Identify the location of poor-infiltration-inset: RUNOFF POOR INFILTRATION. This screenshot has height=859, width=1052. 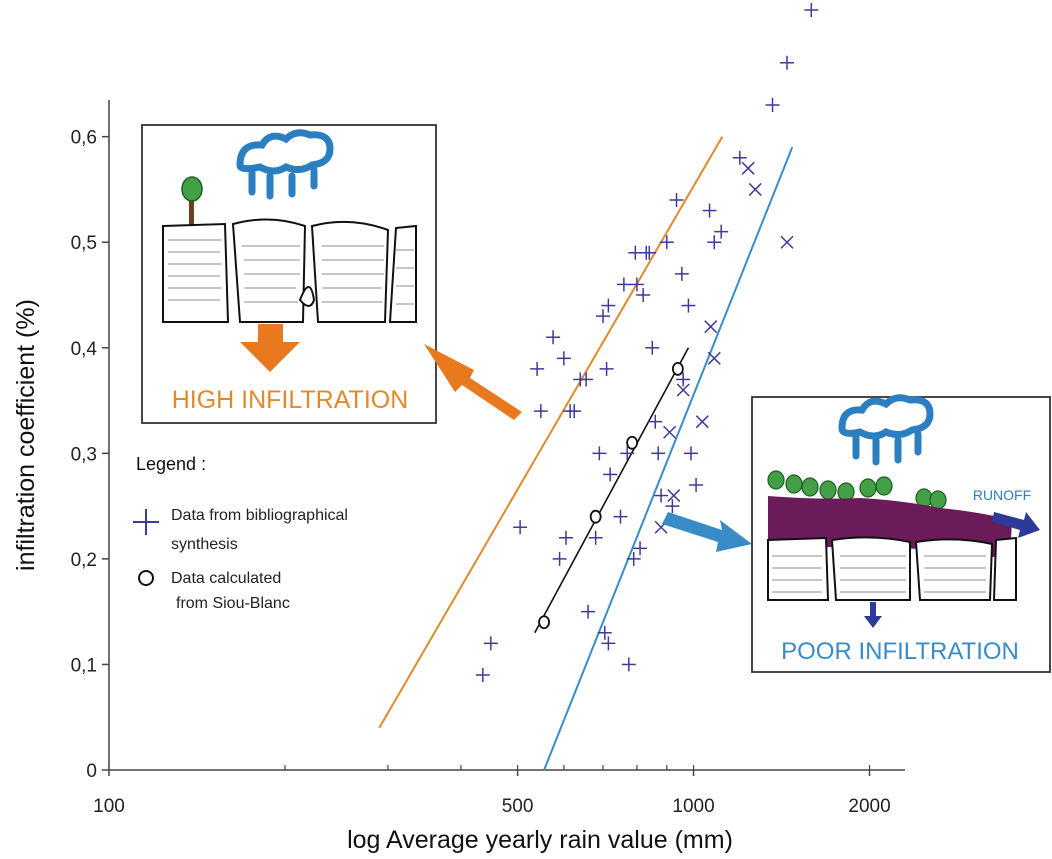
(901, 533).